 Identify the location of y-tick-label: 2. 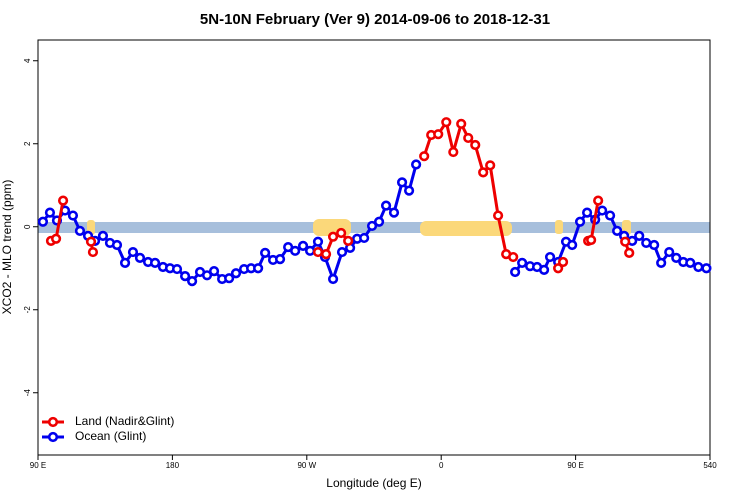
(27, 143).